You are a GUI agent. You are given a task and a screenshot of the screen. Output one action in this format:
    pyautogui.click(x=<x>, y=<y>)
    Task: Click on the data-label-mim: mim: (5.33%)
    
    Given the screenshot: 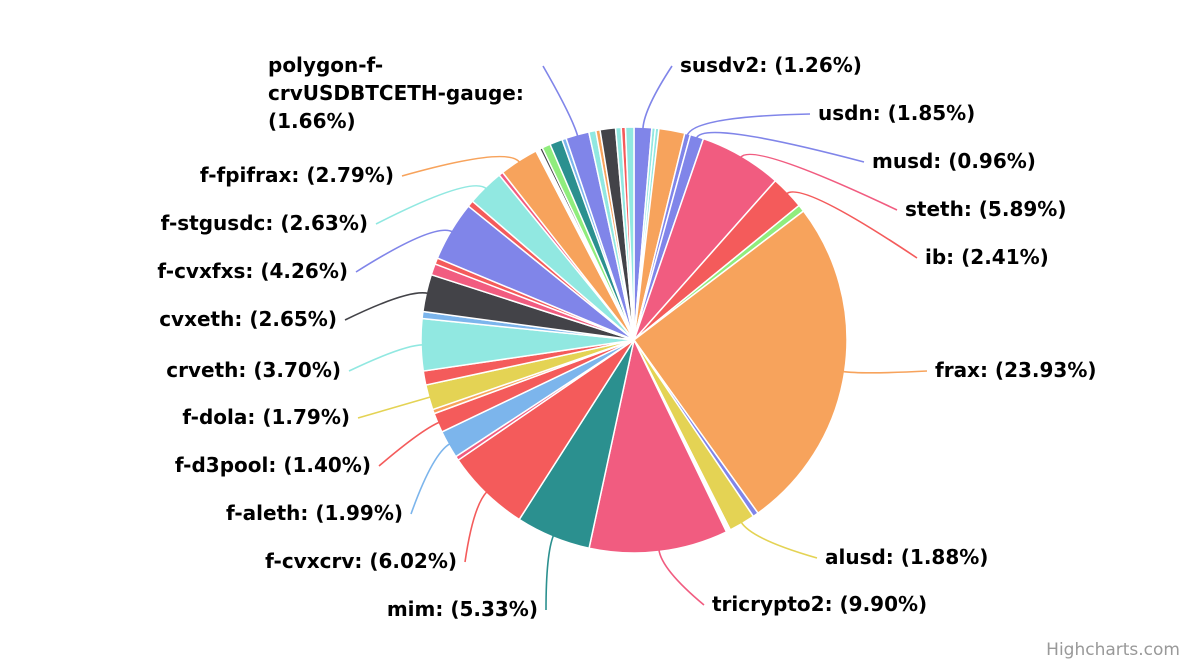 What is the action you would take?
    pyautogui.click(x=462, y=609)
    